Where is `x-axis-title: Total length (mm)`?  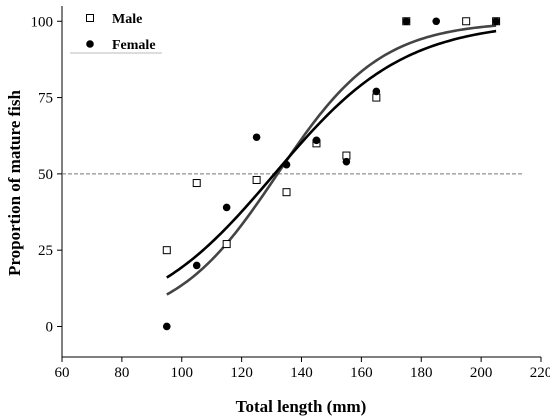
x-axis-title: Total length (mm) is located at coordinates (301, 406).